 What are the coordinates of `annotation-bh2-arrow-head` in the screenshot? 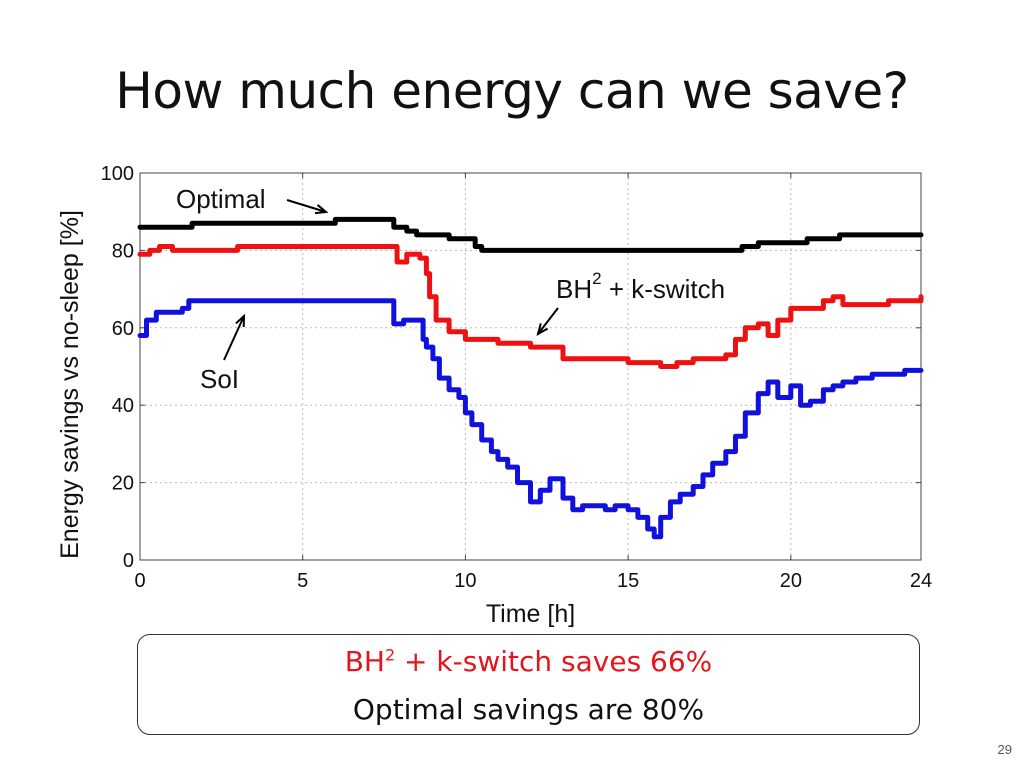 It's located at (542, 330).